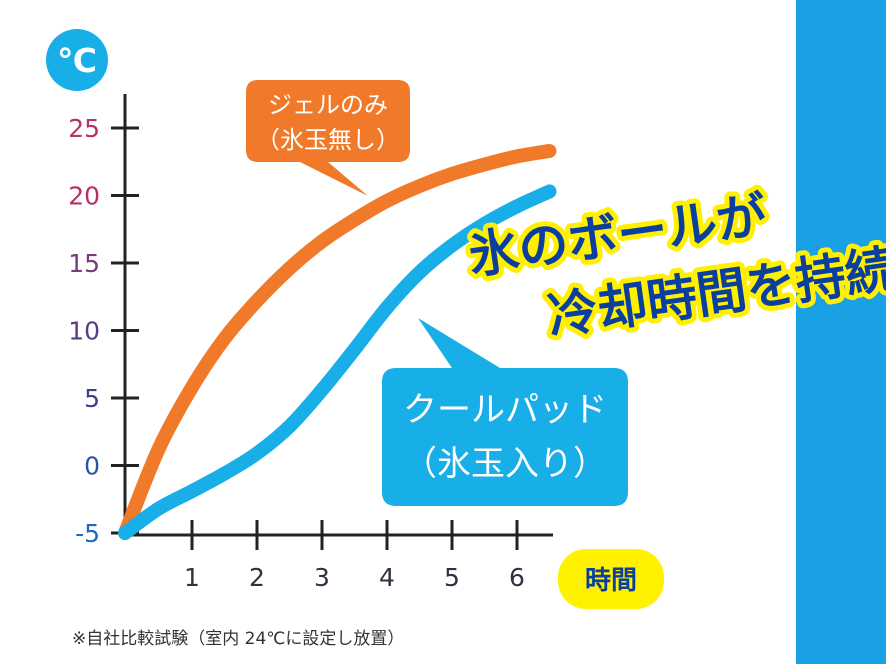 The width and height of the screenshot is (886, 664). Describe the element at coordinates (328, 105) in the screenshot. I see `callout-gel-line1: ジェルのみ` at that location.